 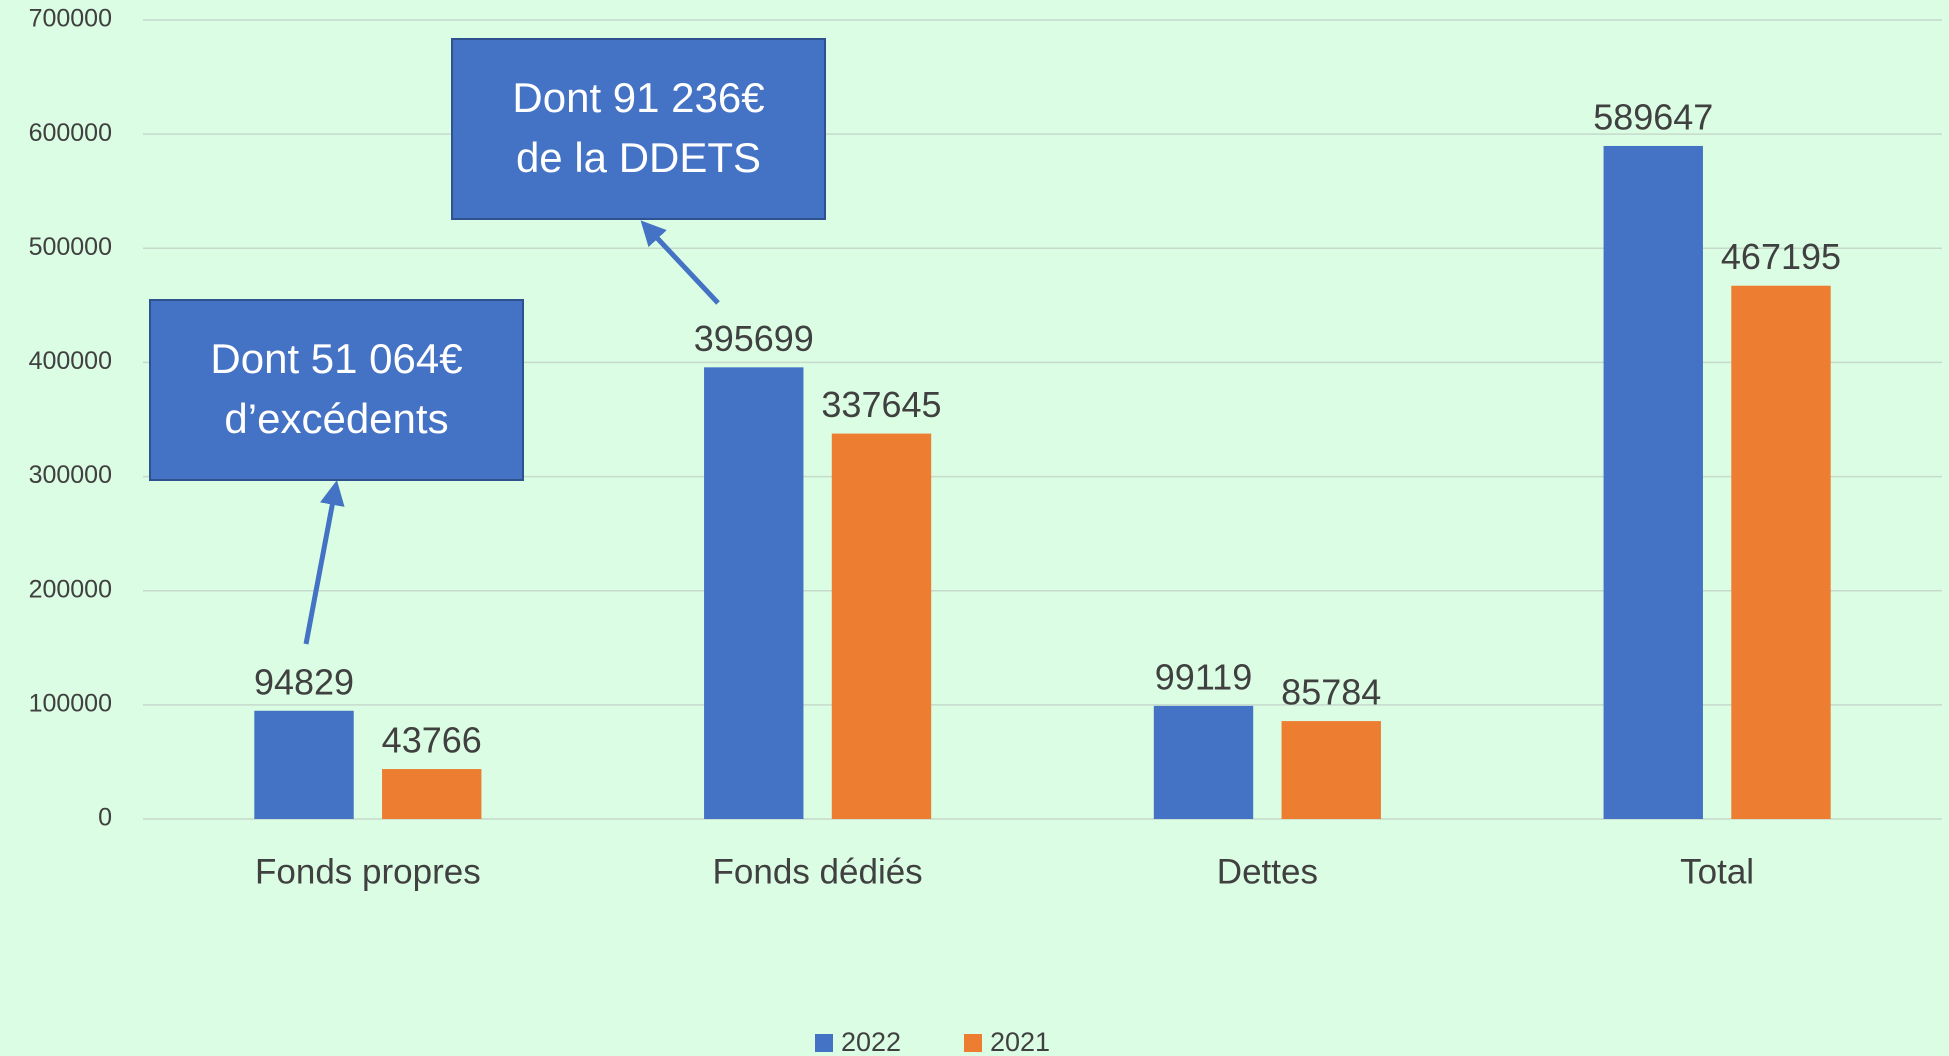 What do you see at coordinates (70, 703) in the screenshot?
I see `y-tick-label: 100000` at bounding box center [70, 703].